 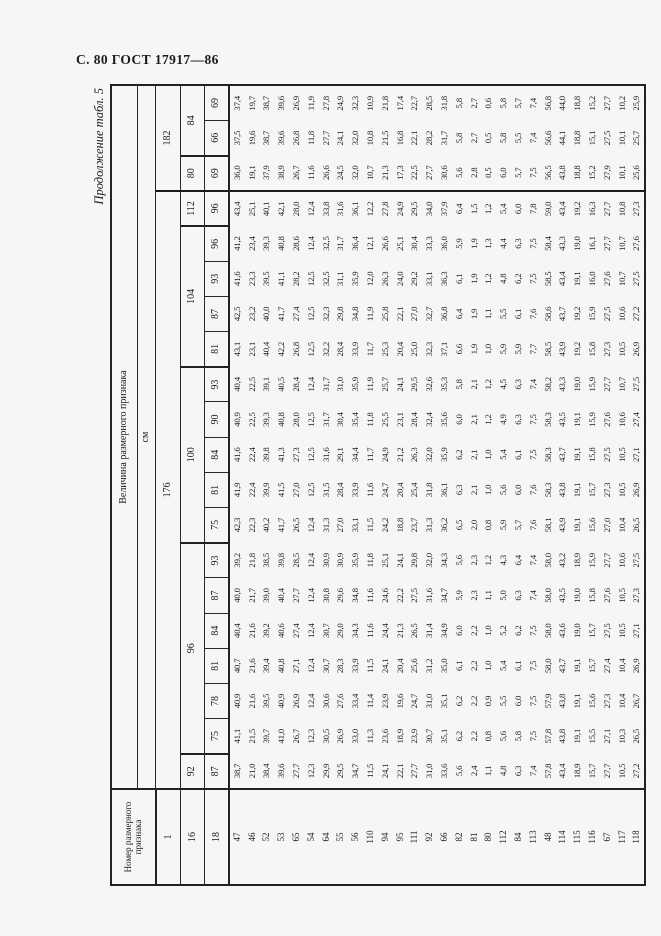 I want to click on data-cell: 24,4, so click(x=384, y=630).